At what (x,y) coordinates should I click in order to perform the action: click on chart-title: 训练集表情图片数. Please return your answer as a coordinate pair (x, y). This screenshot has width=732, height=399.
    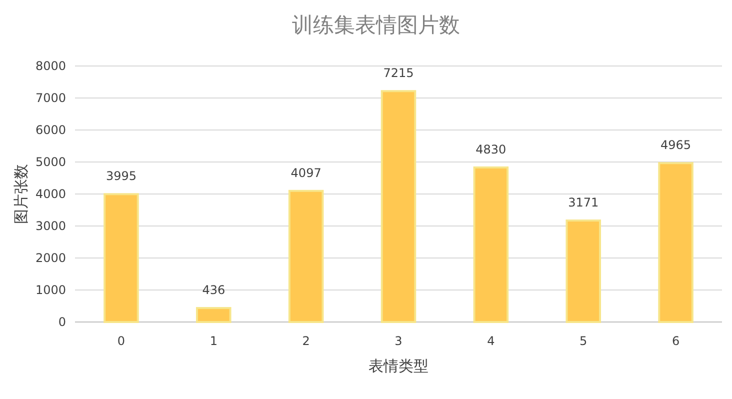
    Looking at the image, I should click on (376, 25).